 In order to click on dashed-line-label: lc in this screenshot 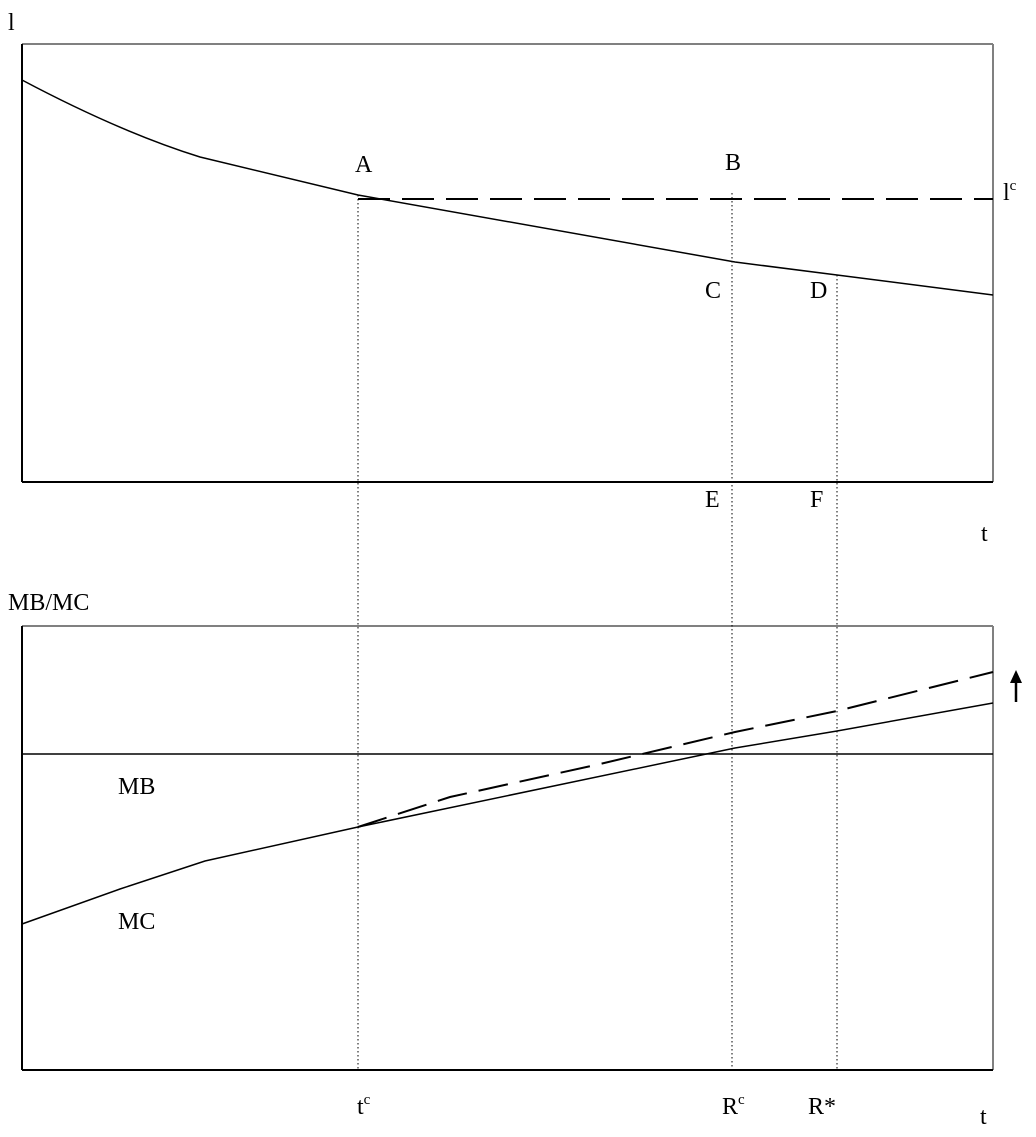, I will do `click(1010, 192)`.